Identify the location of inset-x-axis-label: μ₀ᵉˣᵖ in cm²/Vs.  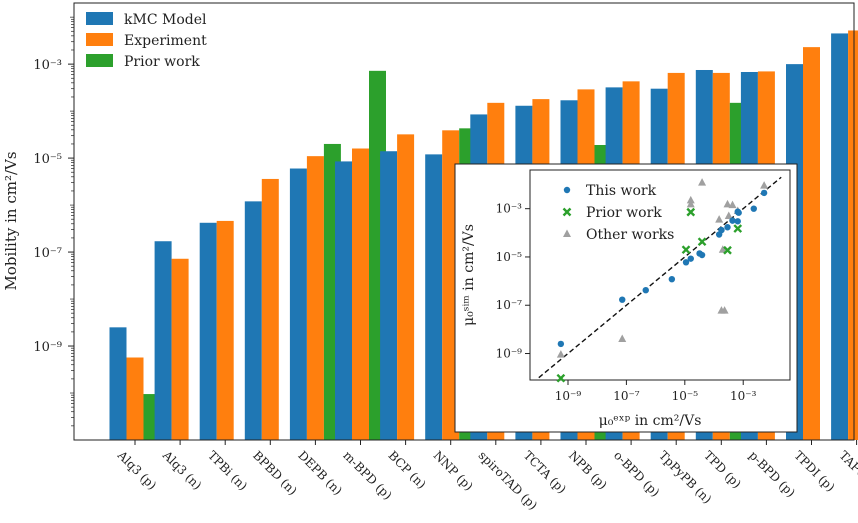
(650, 421).